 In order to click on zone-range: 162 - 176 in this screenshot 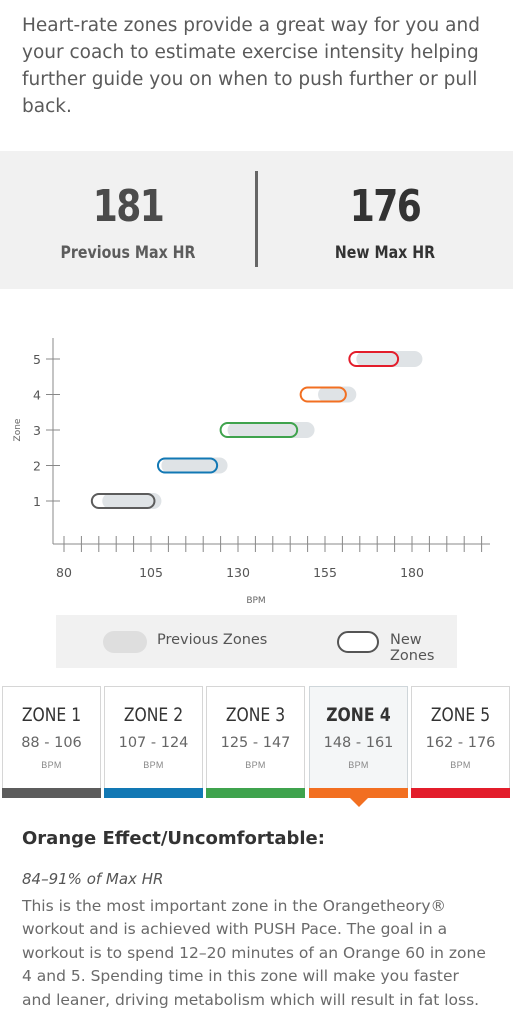, I will do `click(460, 743)`.